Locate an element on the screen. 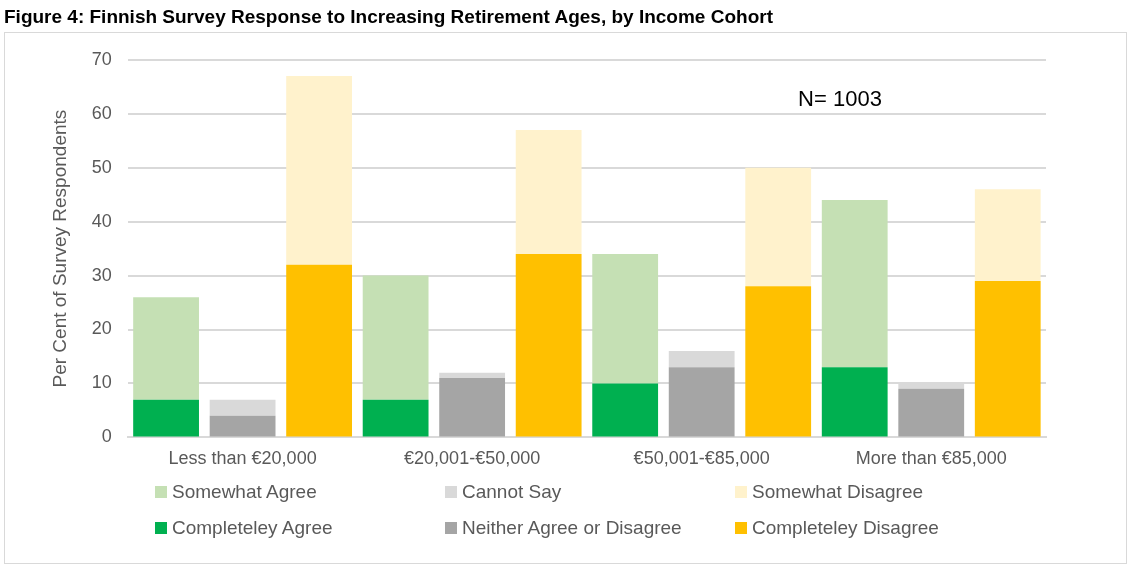  chart-title: Figure 4: Finnish Survey Response to Increasing Retirement Ages, by Income Cohort is located at coordinates (388, 17).